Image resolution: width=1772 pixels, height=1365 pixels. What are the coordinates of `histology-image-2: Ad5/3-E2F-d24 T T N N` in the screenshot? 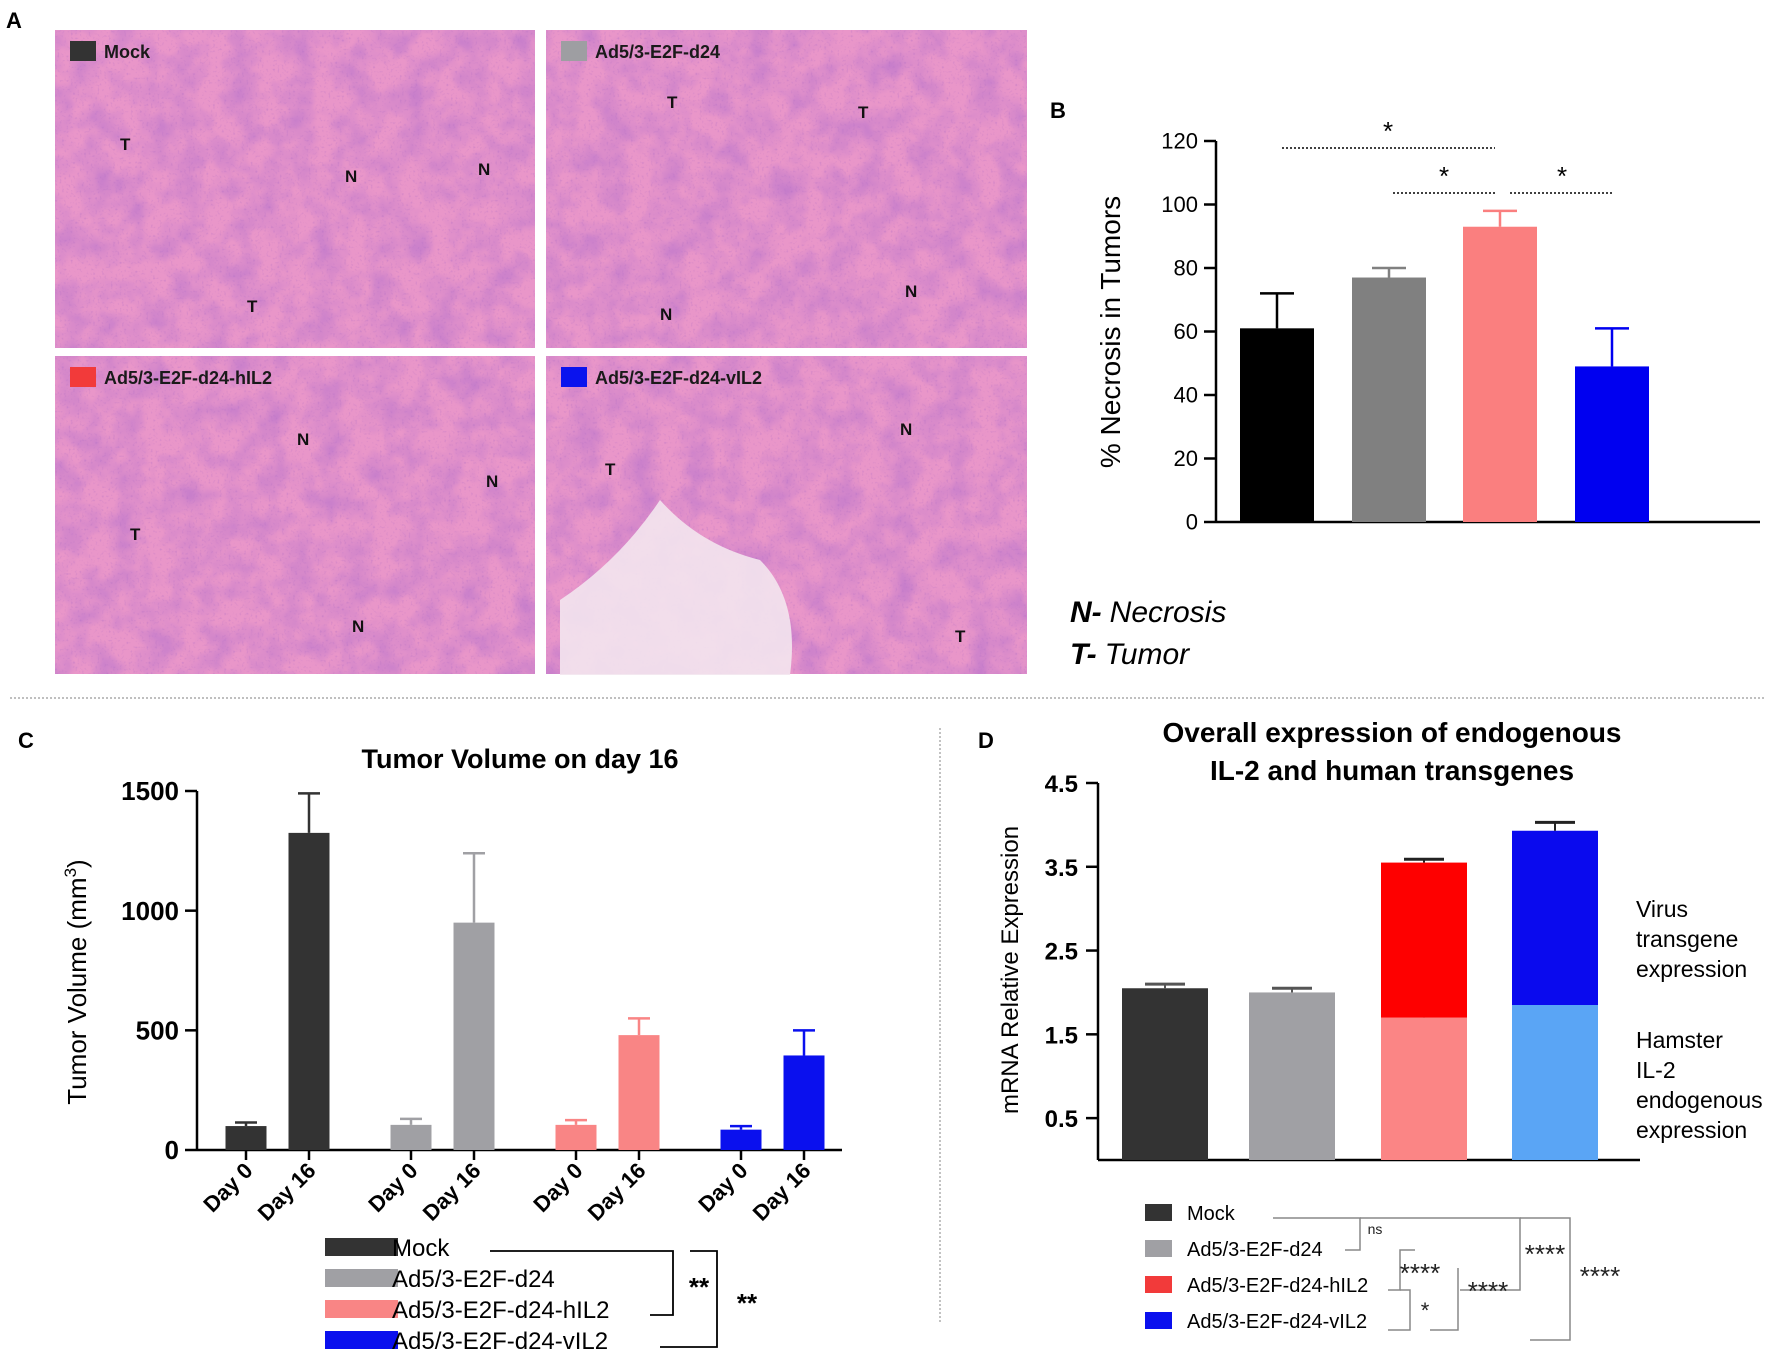 It's located at (786, 189).